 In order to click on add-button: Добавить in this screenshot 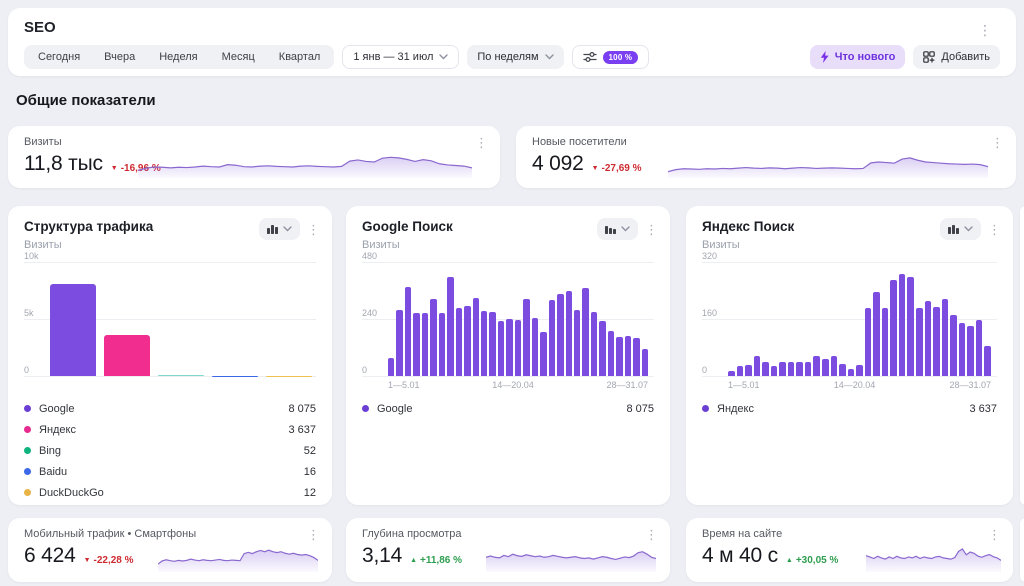, I will do `click(956, 57)`.